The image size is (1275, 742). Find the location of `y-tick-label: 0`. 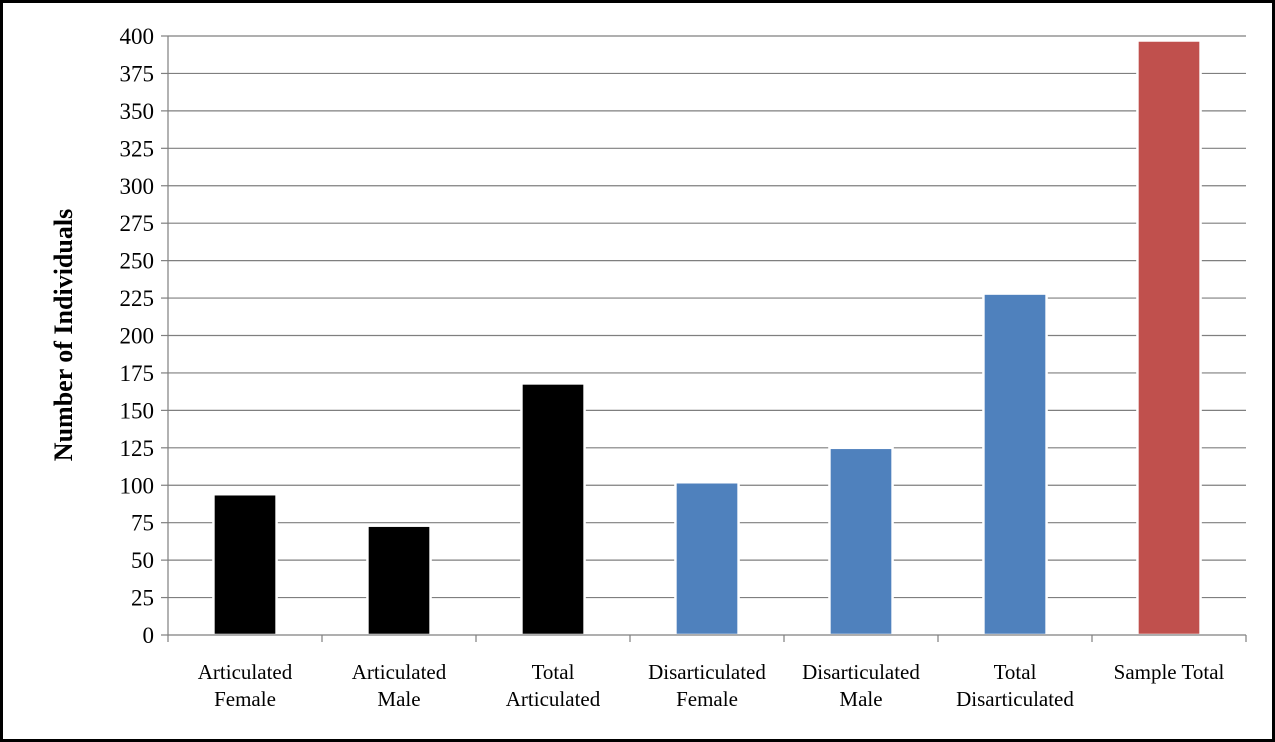

y-tick-label: 0 is located at coordinates (149, 635).